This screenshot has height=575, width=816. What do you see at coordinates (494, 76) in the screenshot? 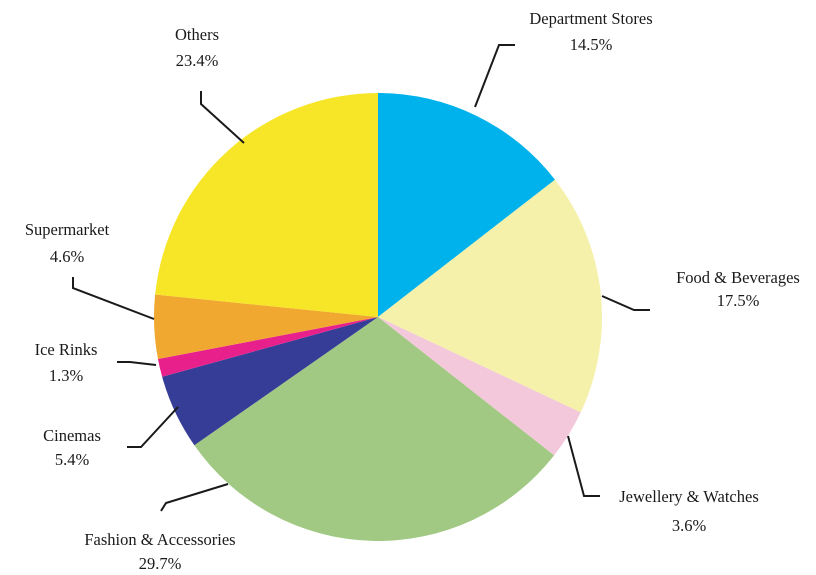
I see `leader-line-department-stores` at bounding box center [494, 76].